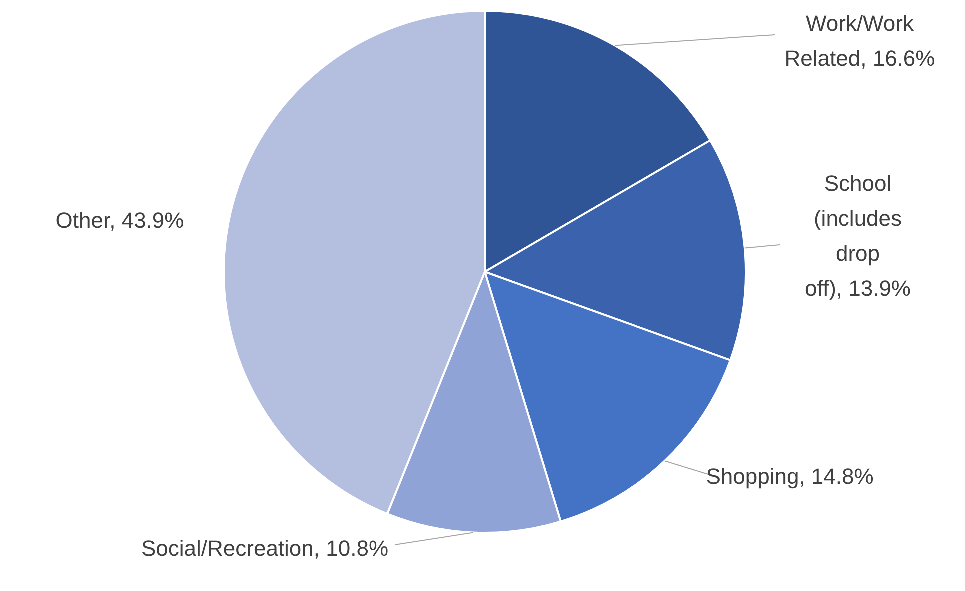  I want to click on slice-label: Other, 43.9%, so click(120, 221).